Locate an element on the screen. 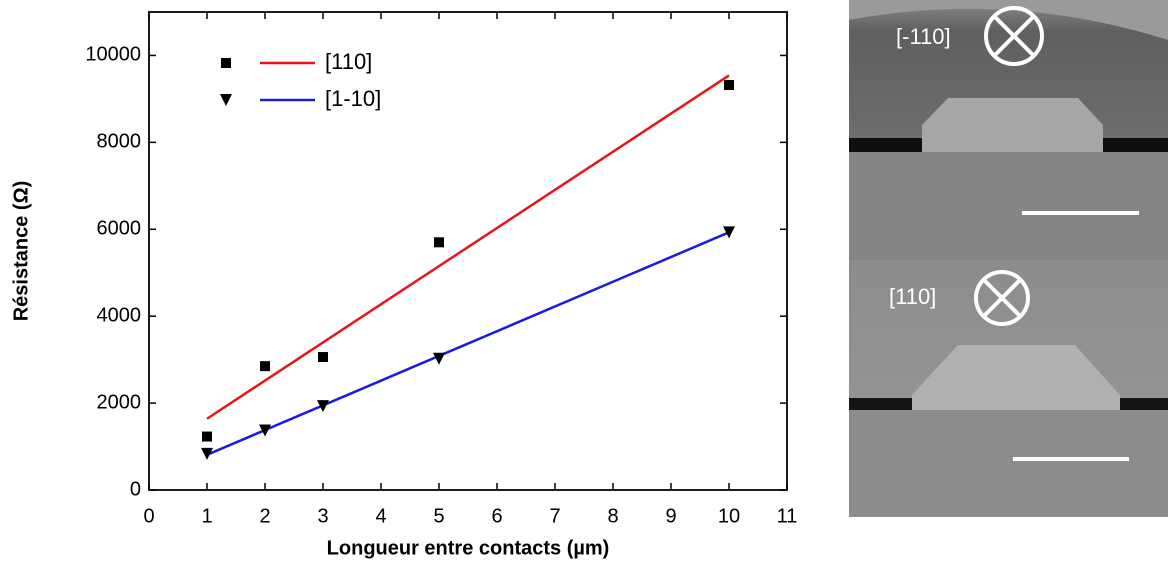 The width and height of the screenshot is (1168, 562). y-tick-label: 0 is located at coordinates (135, 489).